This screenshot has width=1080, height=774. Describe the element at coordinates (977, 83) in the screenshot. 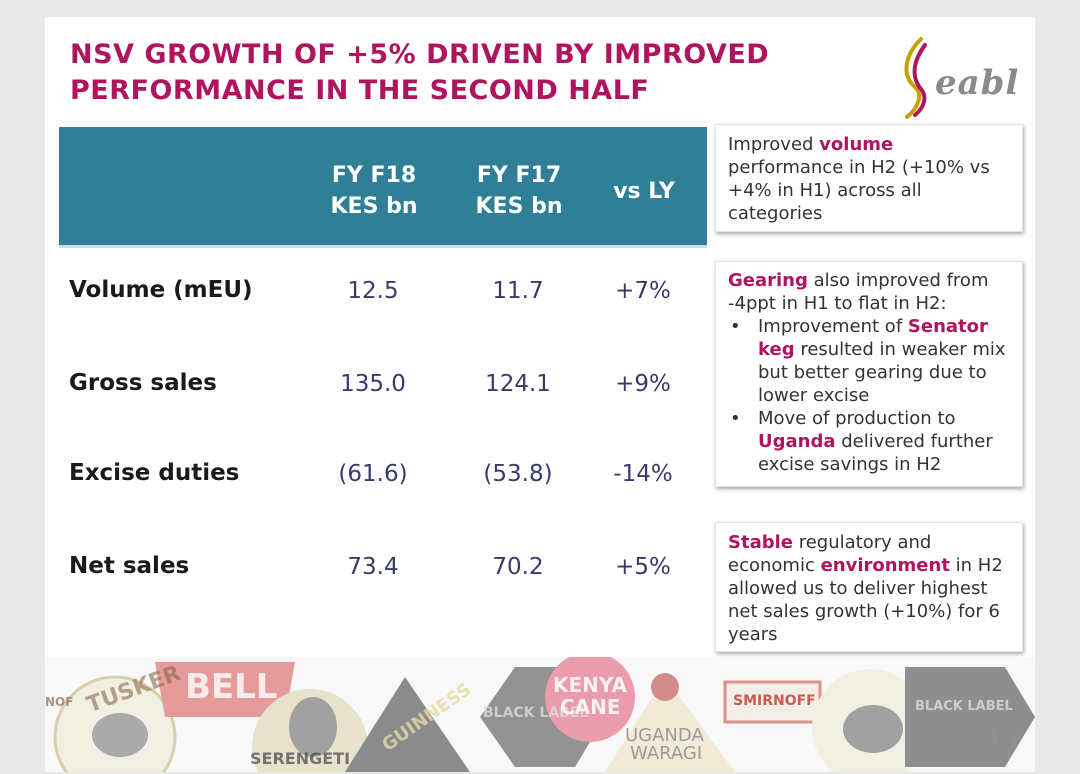

I see `eabl-logo-text: eabl` at that location.